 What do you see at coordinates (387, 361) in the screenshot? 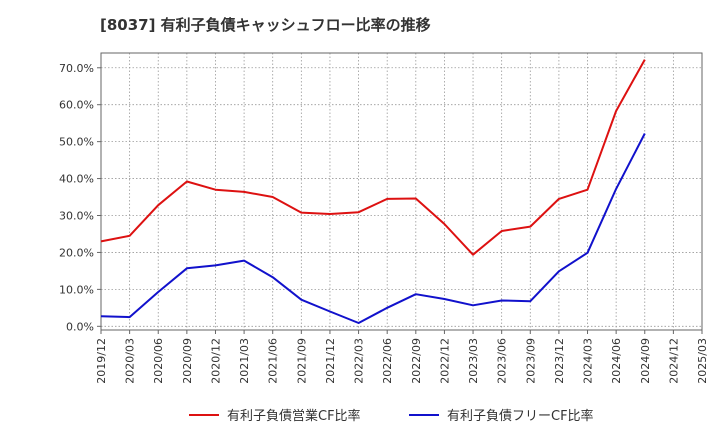
I see `x-tick-label: 2022/06` at bounding box center [387, 361].